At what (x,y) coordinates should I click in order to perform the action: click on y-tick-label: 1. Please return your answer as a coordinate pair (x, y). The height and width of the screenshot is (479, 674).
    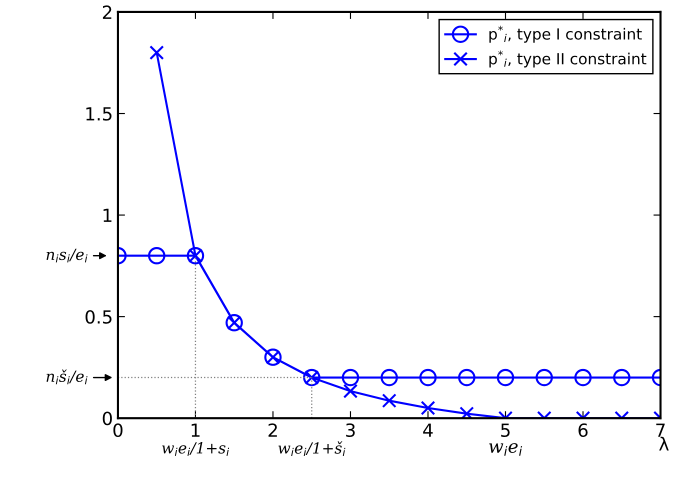
    Looking at the image, I should click on (108, 215).